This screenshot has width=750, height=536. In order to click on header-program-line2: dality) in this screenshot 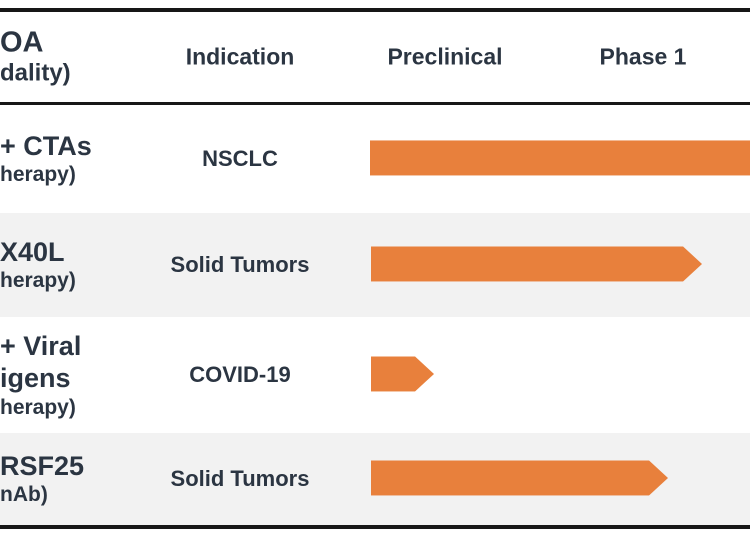, I will do `click(35, 73)`.